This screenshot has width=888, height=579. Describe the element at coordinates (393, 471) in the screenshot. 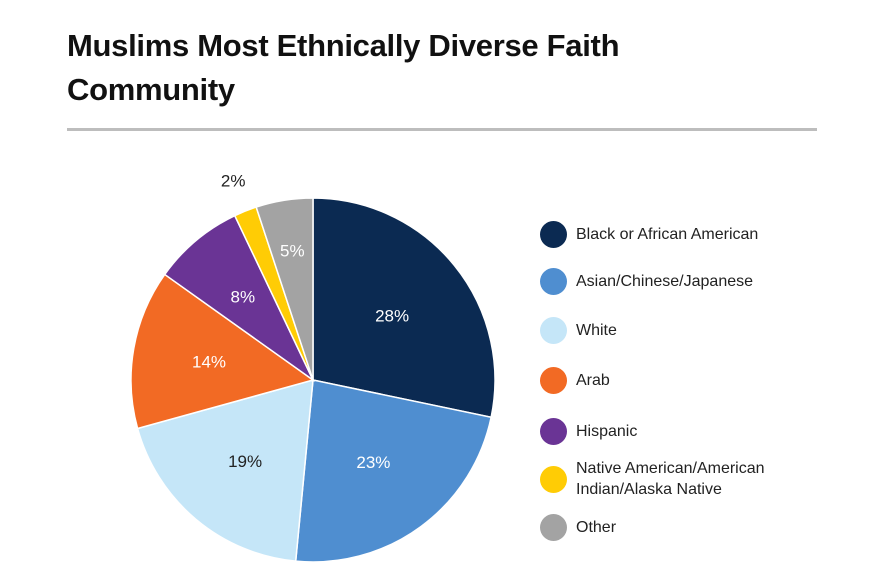

I see `pie-slice-asian-chinese-japanese` at that location.